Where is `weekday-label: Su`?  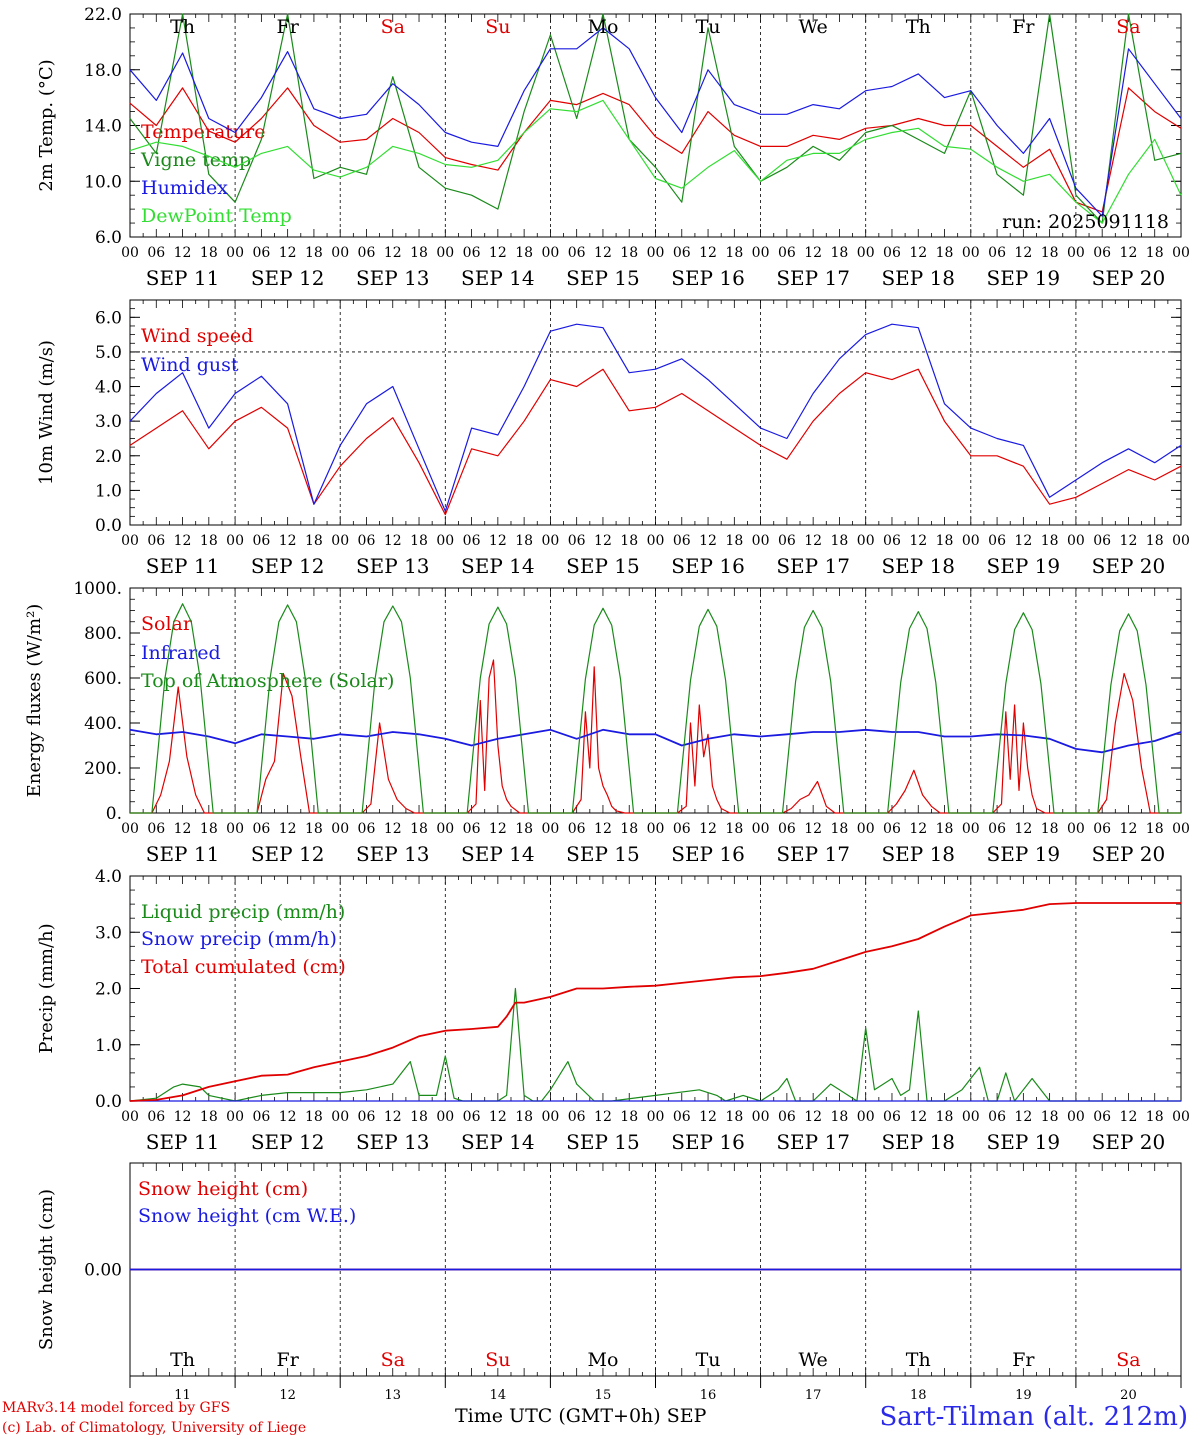 weekday-label: Su is located at coordinates (497, 27).